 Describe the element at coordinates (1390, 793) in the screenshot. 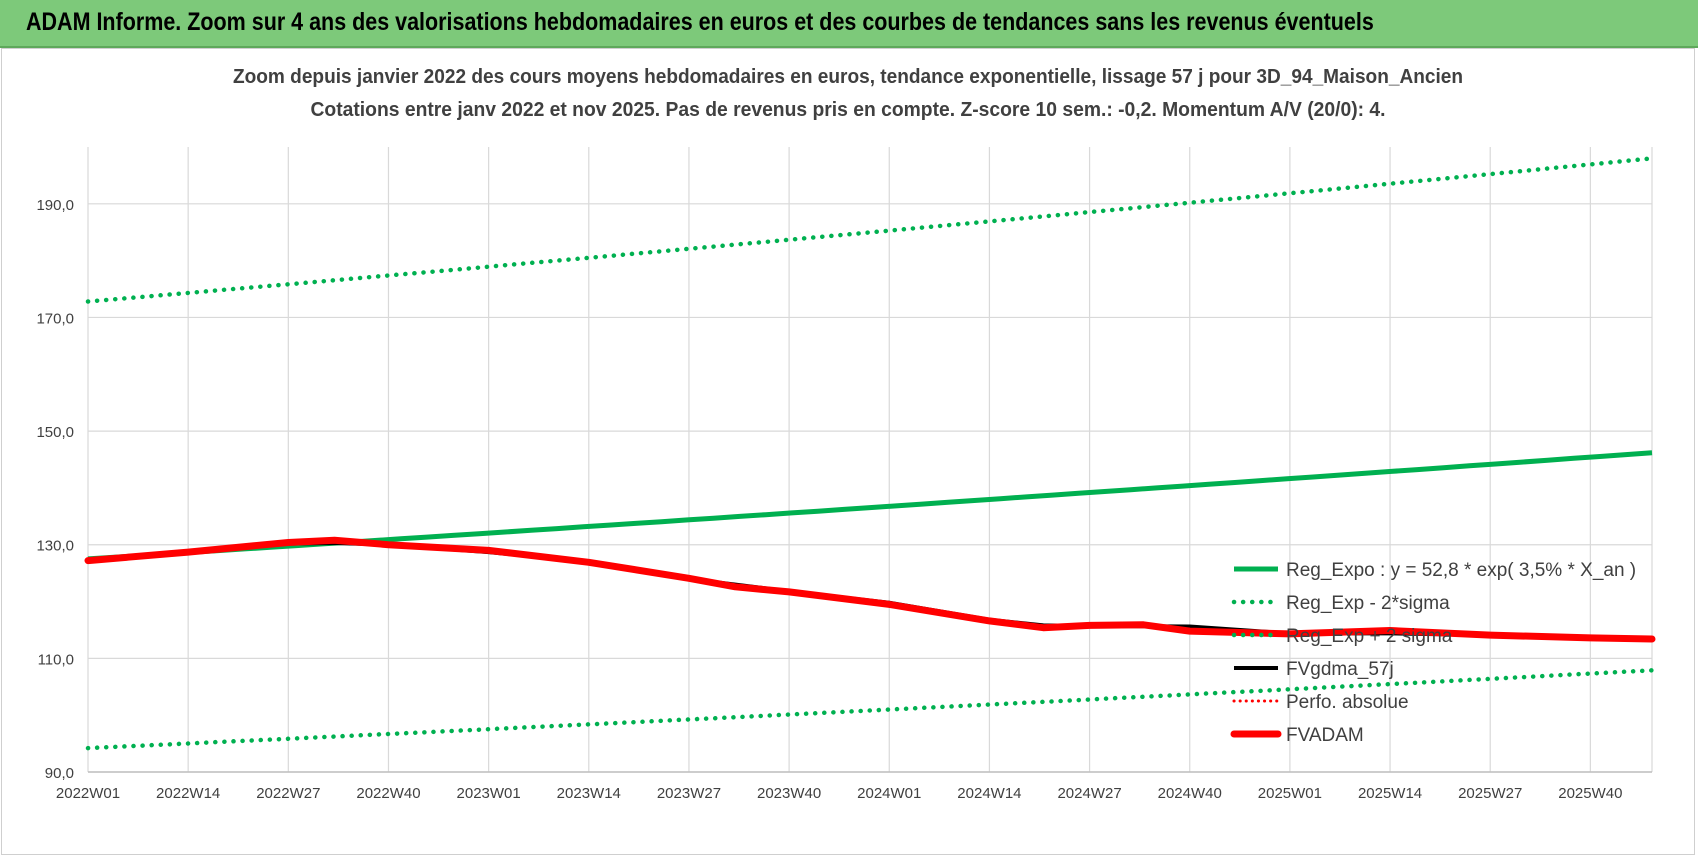

I see `x-tick-label: 2025W14` at that location.